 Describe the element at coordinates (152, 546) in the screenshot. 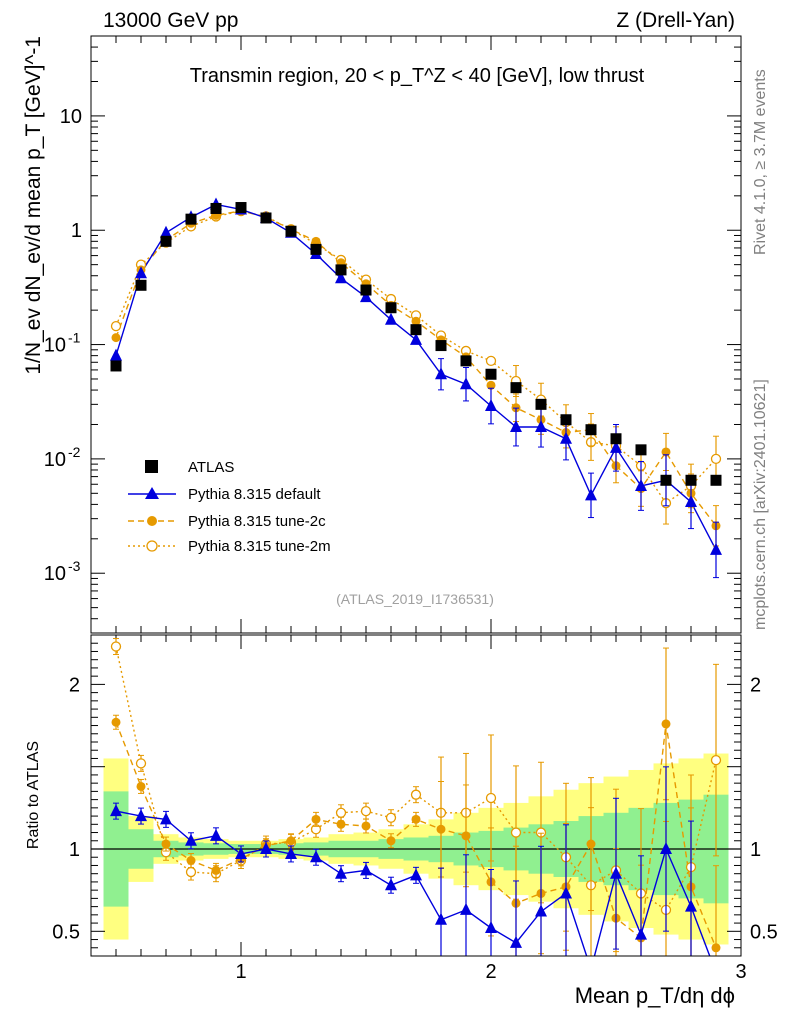

I see `legend-marker-tune2m` at that location.